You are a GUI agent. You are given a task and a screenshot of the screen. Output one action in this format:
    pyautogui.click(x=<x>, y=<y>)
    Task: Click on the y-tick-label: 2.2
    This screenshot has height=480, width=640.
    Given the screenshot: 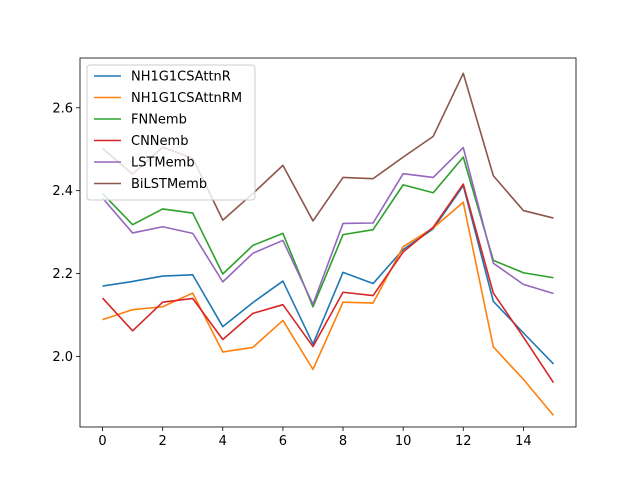 What is the action you would take?
    pyautogui.click(x=62, y=274)
    